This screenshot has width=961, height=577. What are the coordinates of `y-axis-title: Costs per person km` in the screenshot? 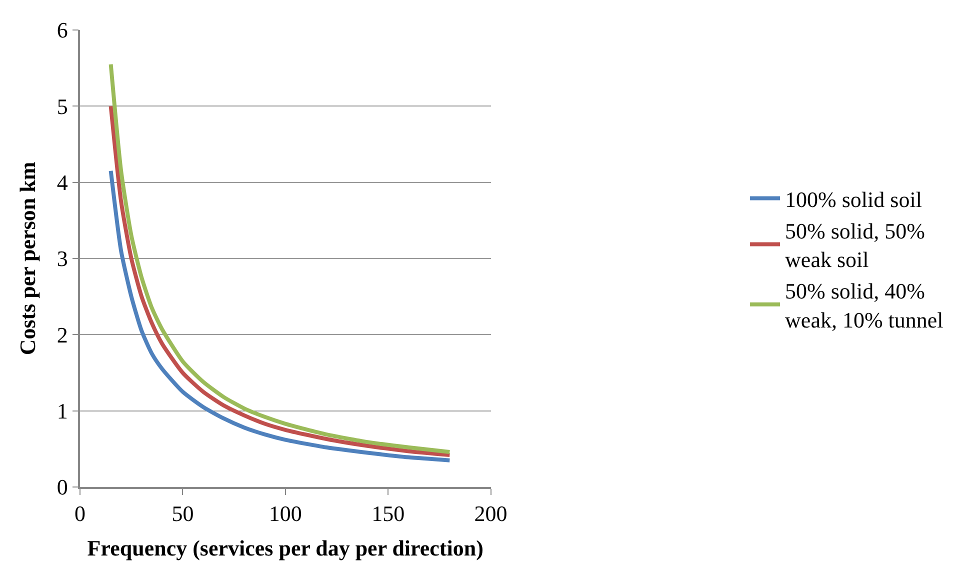 It's located at (27, 259).